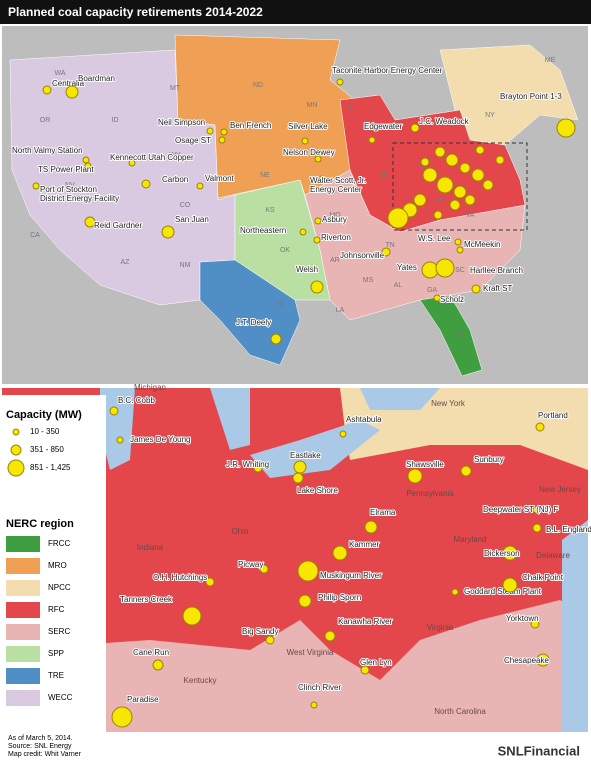 Image resolution: width=591 pixels, height=769 pixels. I want to click on region-label: Indiana, so click(150, 547).